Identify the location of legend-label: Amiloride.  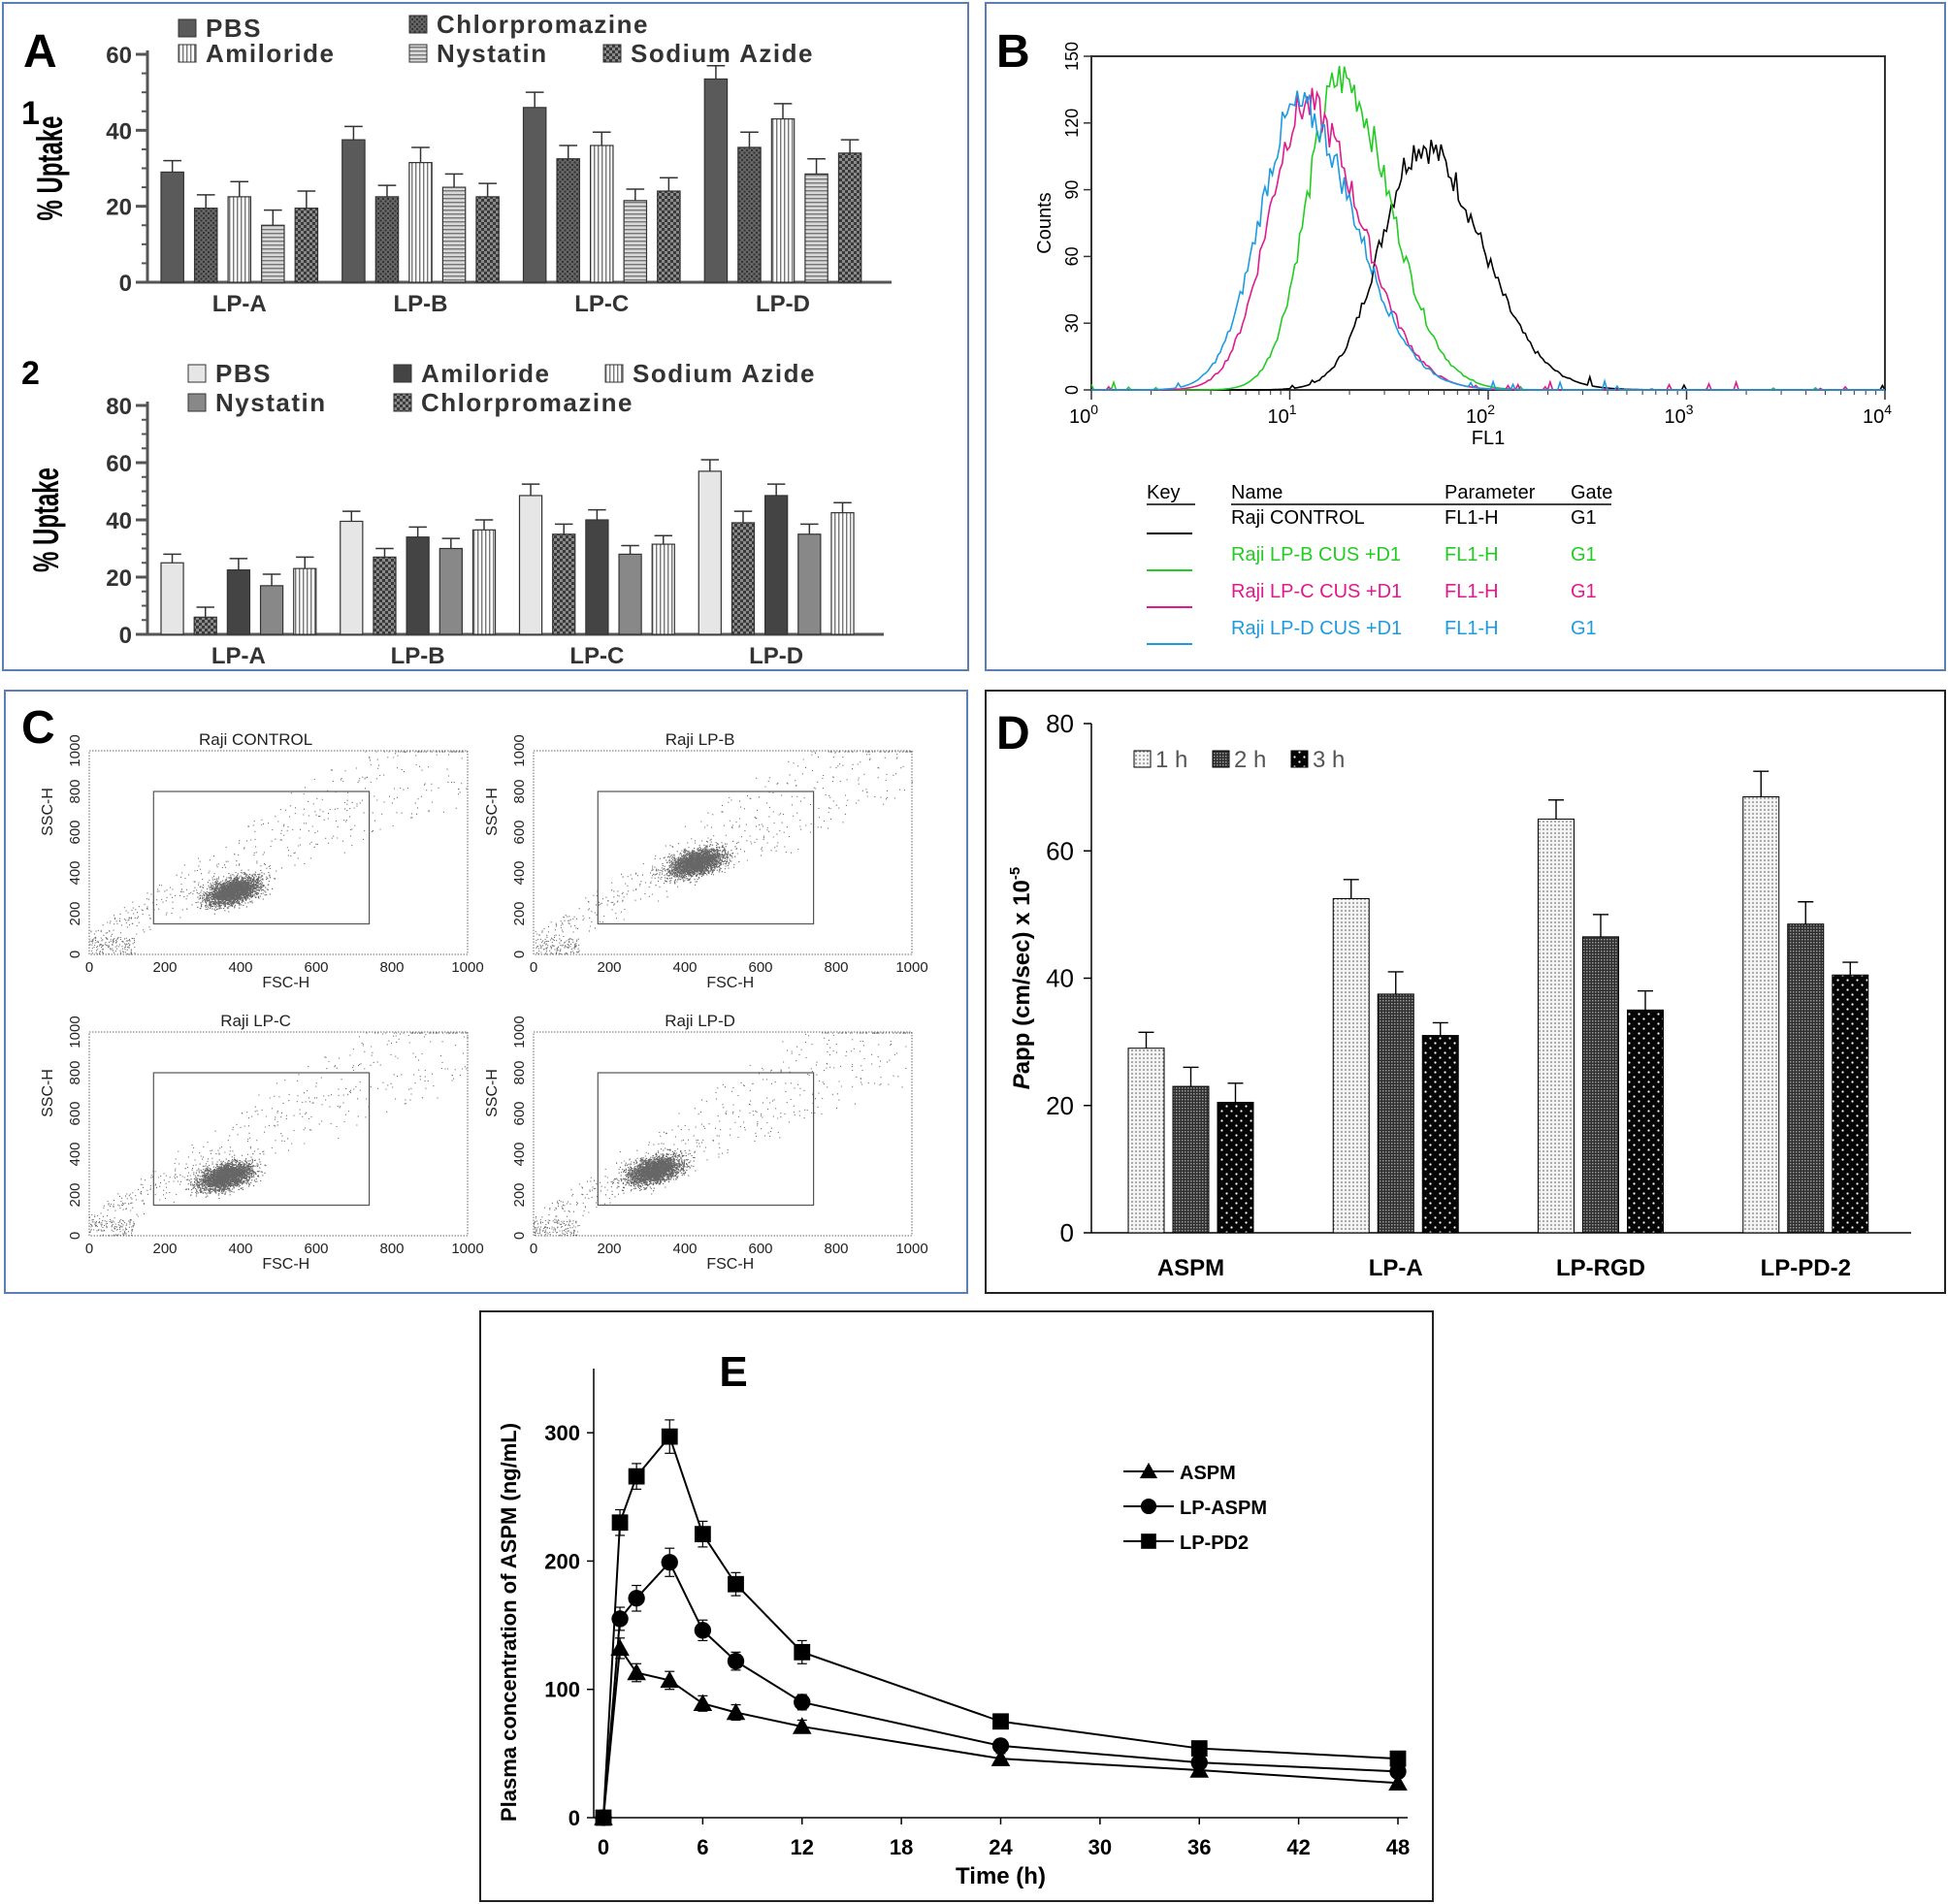
(270, 53).